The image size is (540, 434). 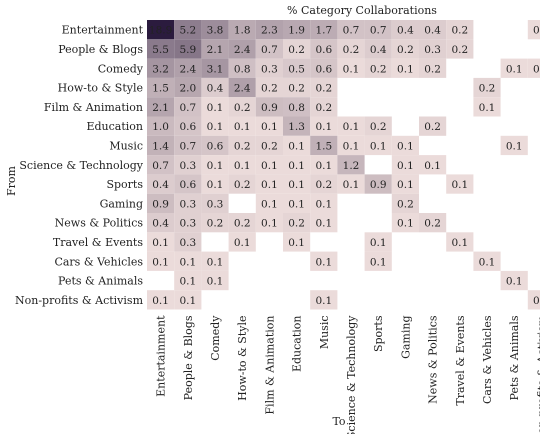 I want to click on cell-value-label: 1.5, so click(x=160, y=89).